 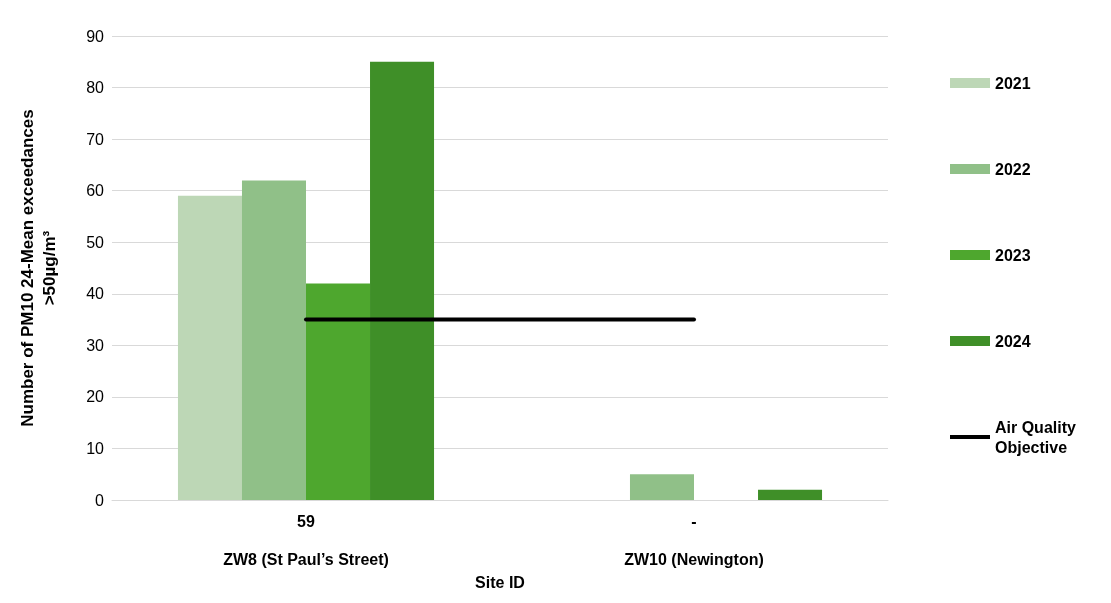 What do you see at coordinates (694, 541) in the screenshot?
I see `category-label: - ZW10 (Newington)` at bounding box center [694, 541].